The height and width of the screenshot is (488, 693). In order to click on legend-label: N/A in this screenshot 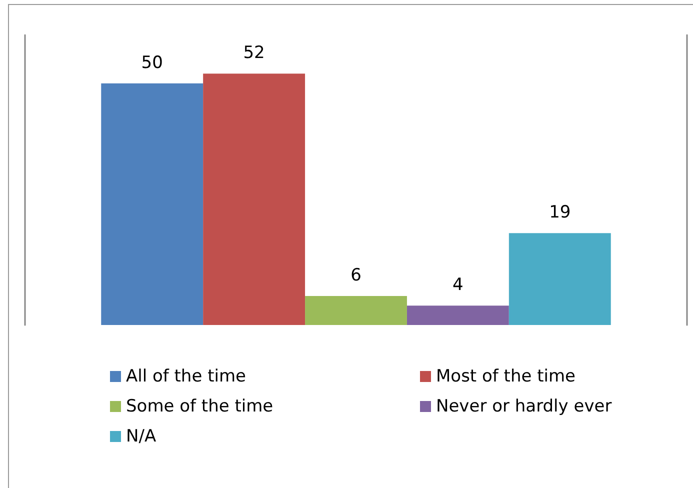, I will do `click(141, 436)`.